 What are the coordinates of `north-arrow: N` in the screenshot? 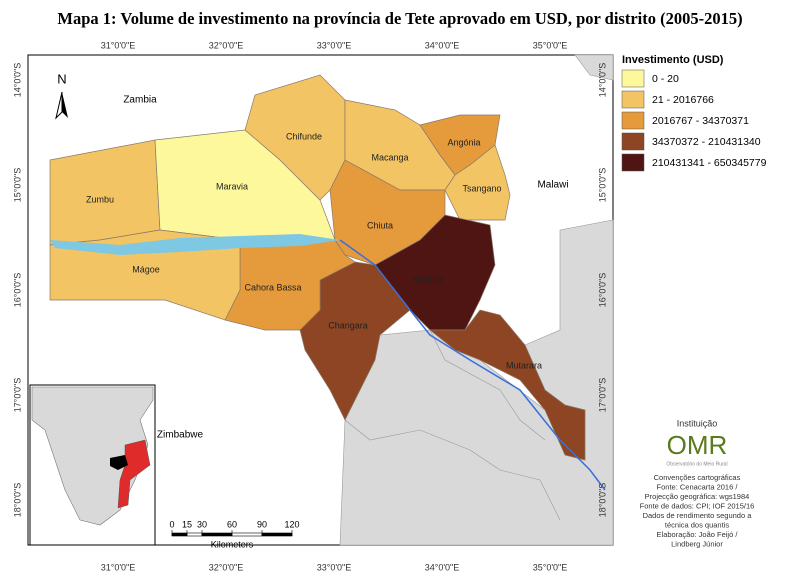 It's located at (61, 95).